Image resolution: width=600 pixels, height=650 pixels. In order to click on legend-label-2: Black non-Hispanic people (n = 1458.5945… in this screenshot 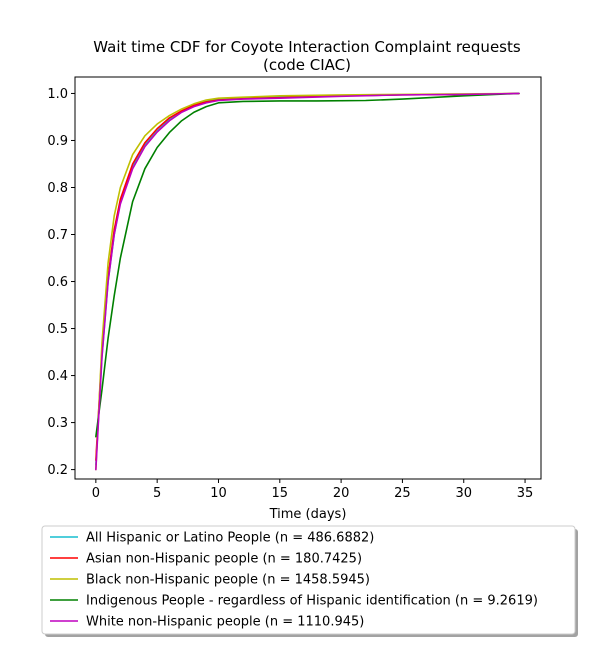, I will do `click(228, 580)`.